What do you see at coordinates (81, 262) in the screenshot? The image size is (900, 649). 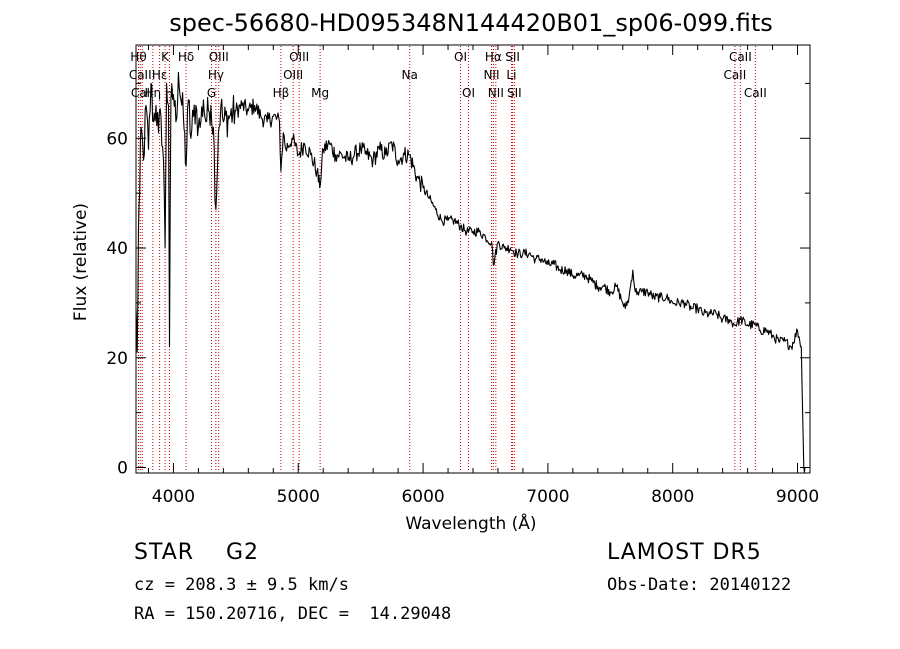 I see `y-axis-label: Flux (relative)` at bounding box center [81, 262].